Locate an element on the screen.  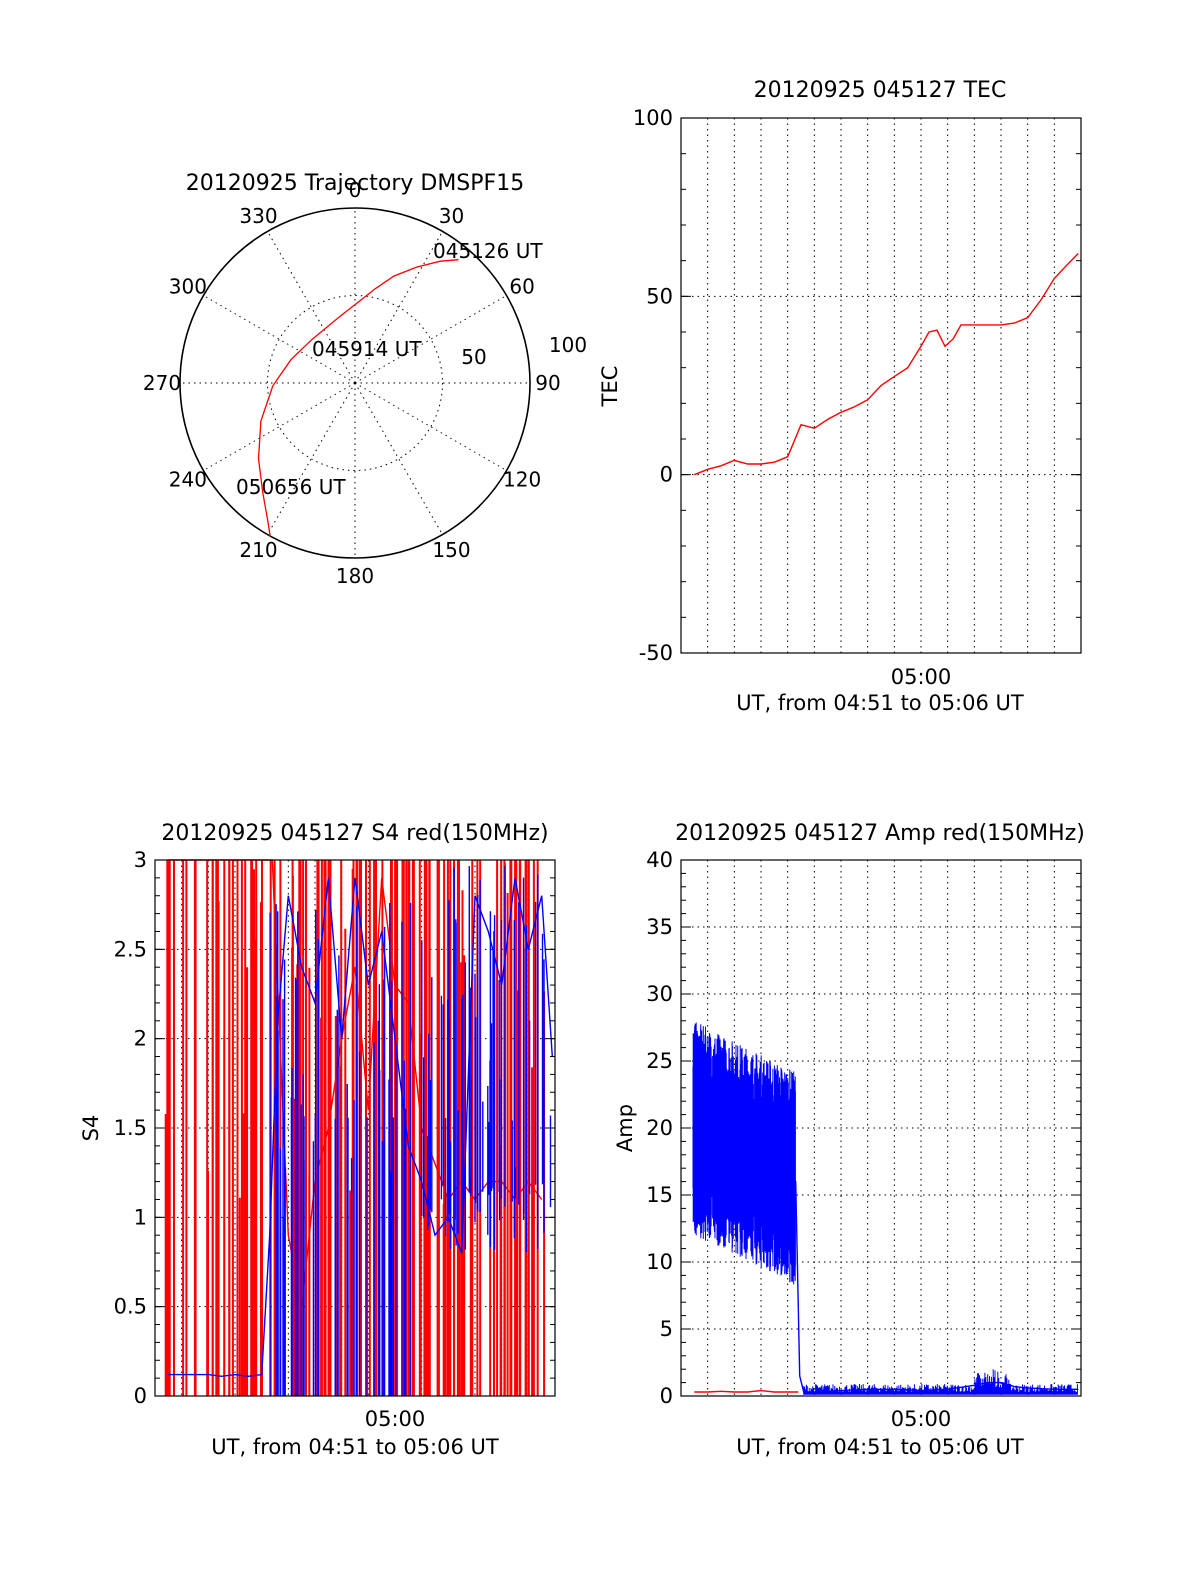
azimuth-label: 0 is located at coordinates (355, 190).